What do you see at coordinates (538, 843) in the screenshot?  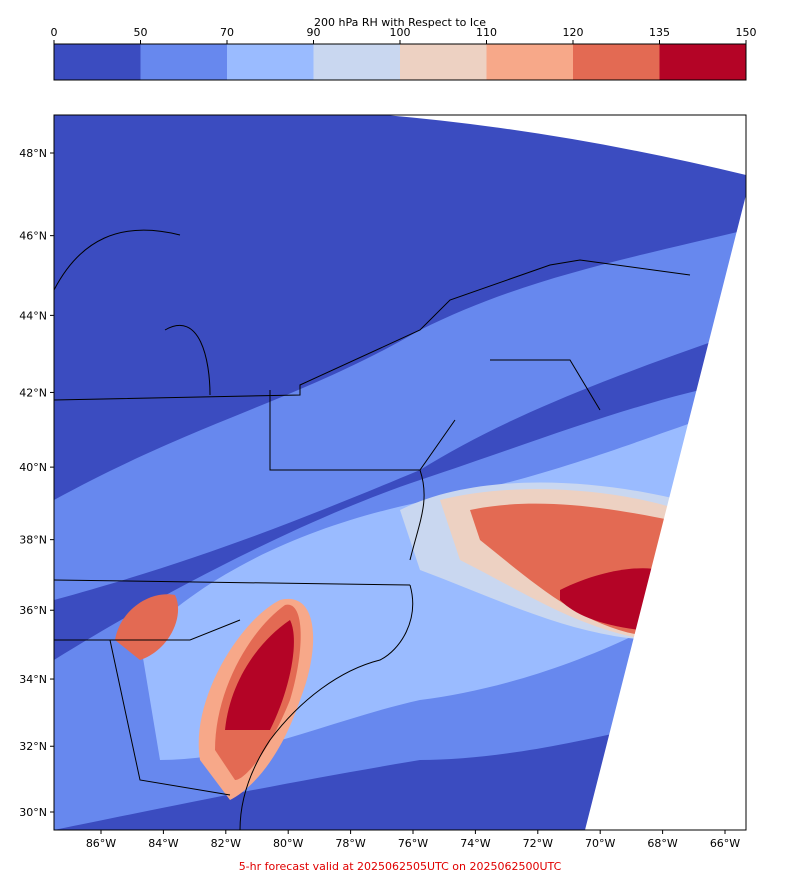 I see `lon-tick-label: 72°W` at bounding box center [538, 843].